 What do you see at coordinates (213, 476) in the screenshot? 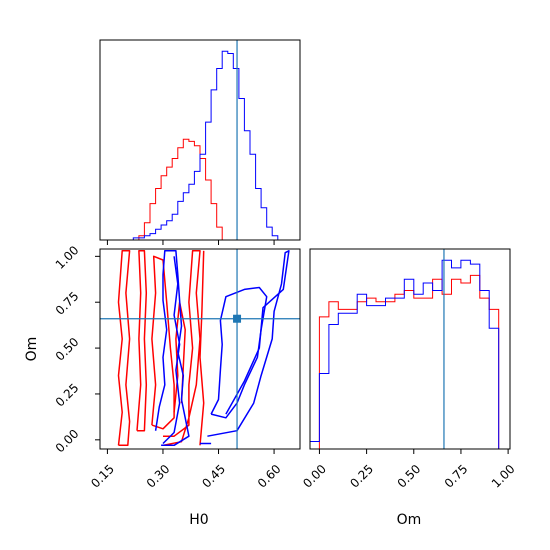
I see `joint-x-tick-label: 0.45` at bounding box center [213, 476].